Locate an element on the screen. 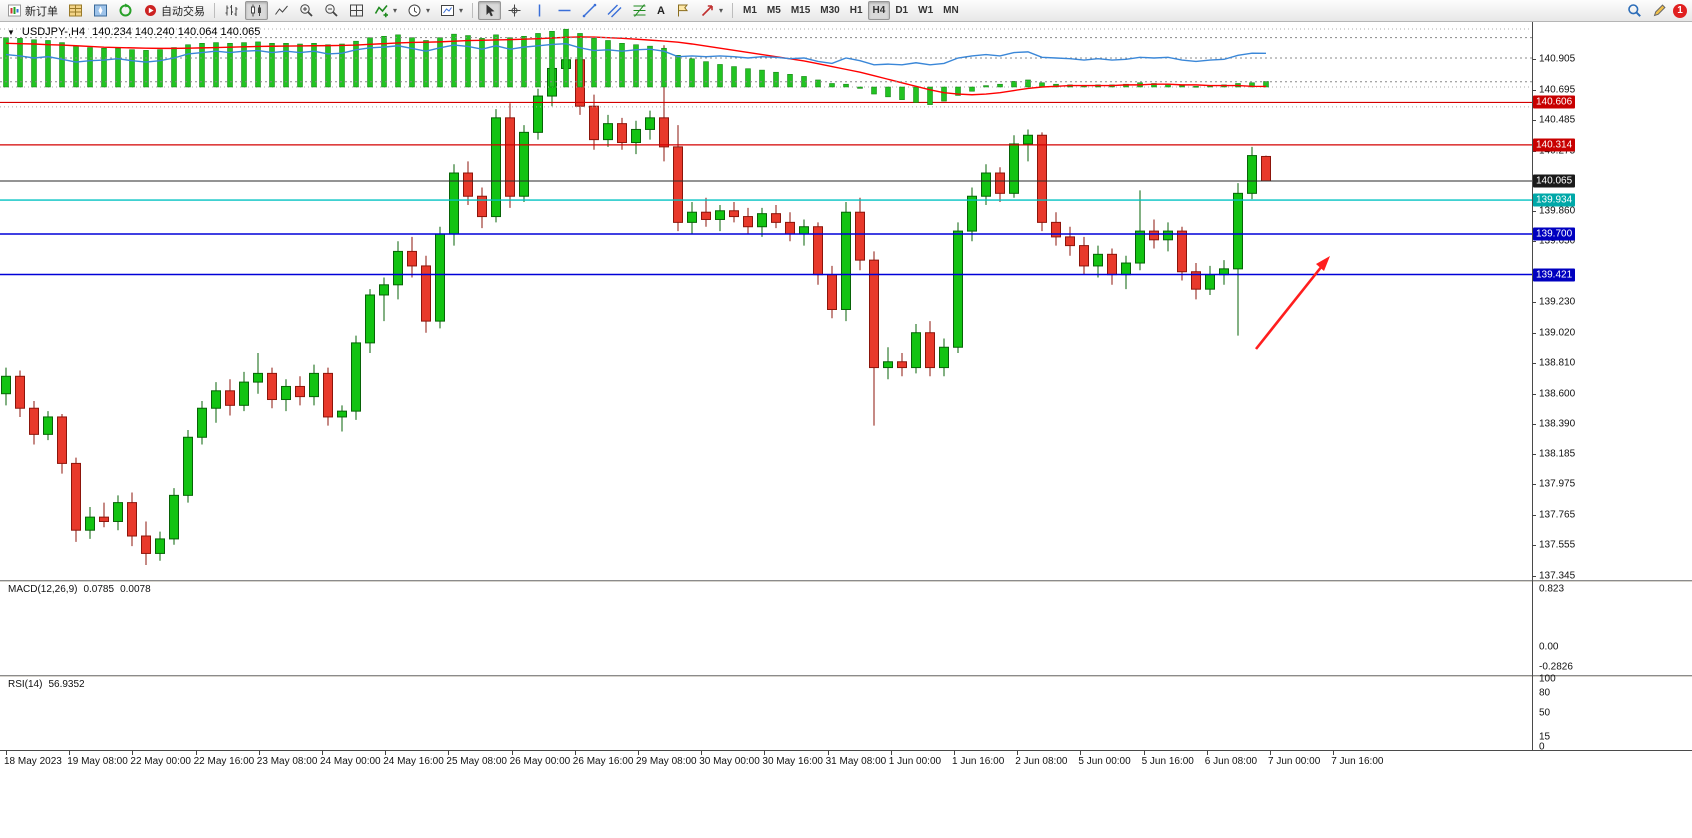 The image size is (1692, 838). label-flag-icon is located at coordinates (683, 10).